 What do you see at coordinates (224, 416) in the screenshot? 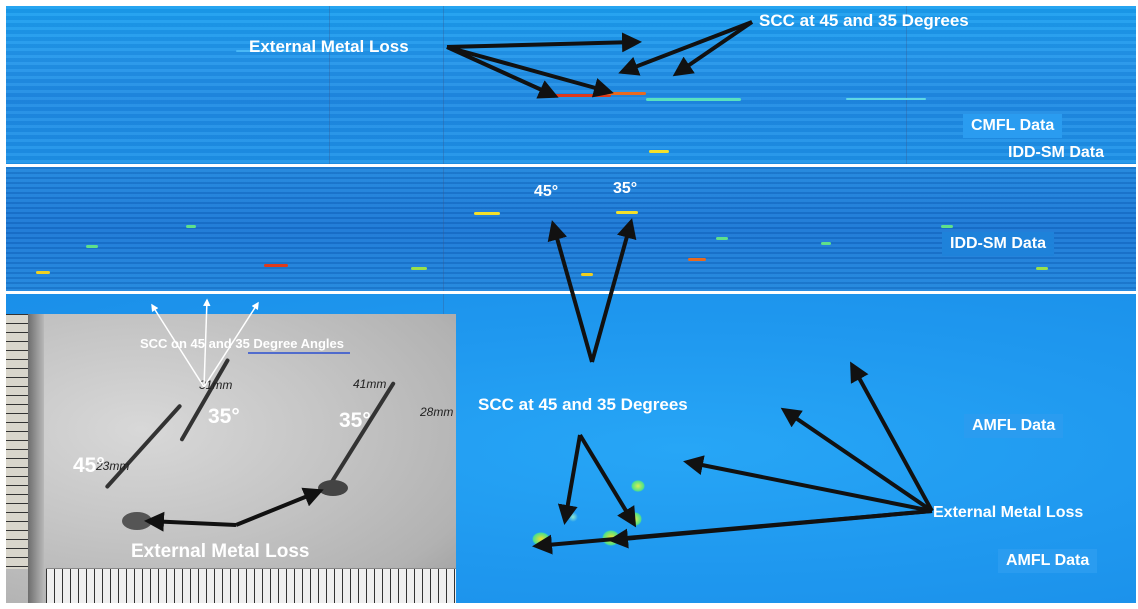
I see `photo-angle-35-left: 35°` at bounding box center [224, 416].